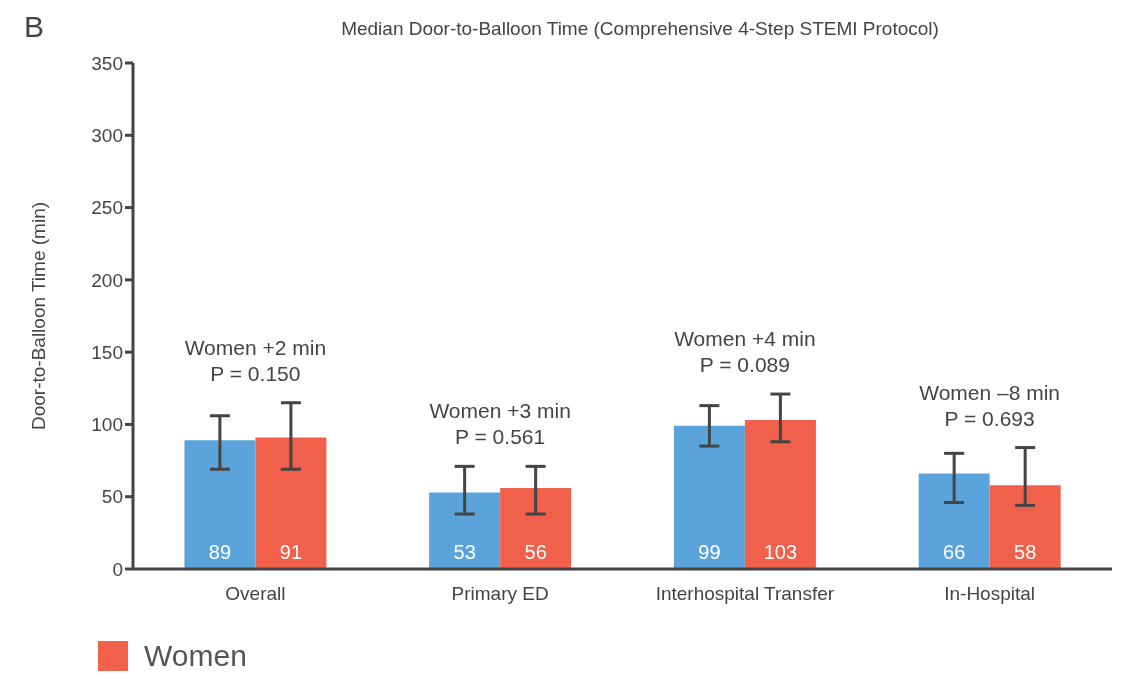  What do you see at coordinates (464, 552) in the screenshot?
I see `data-label: 53` at bounding box center [464, 552].